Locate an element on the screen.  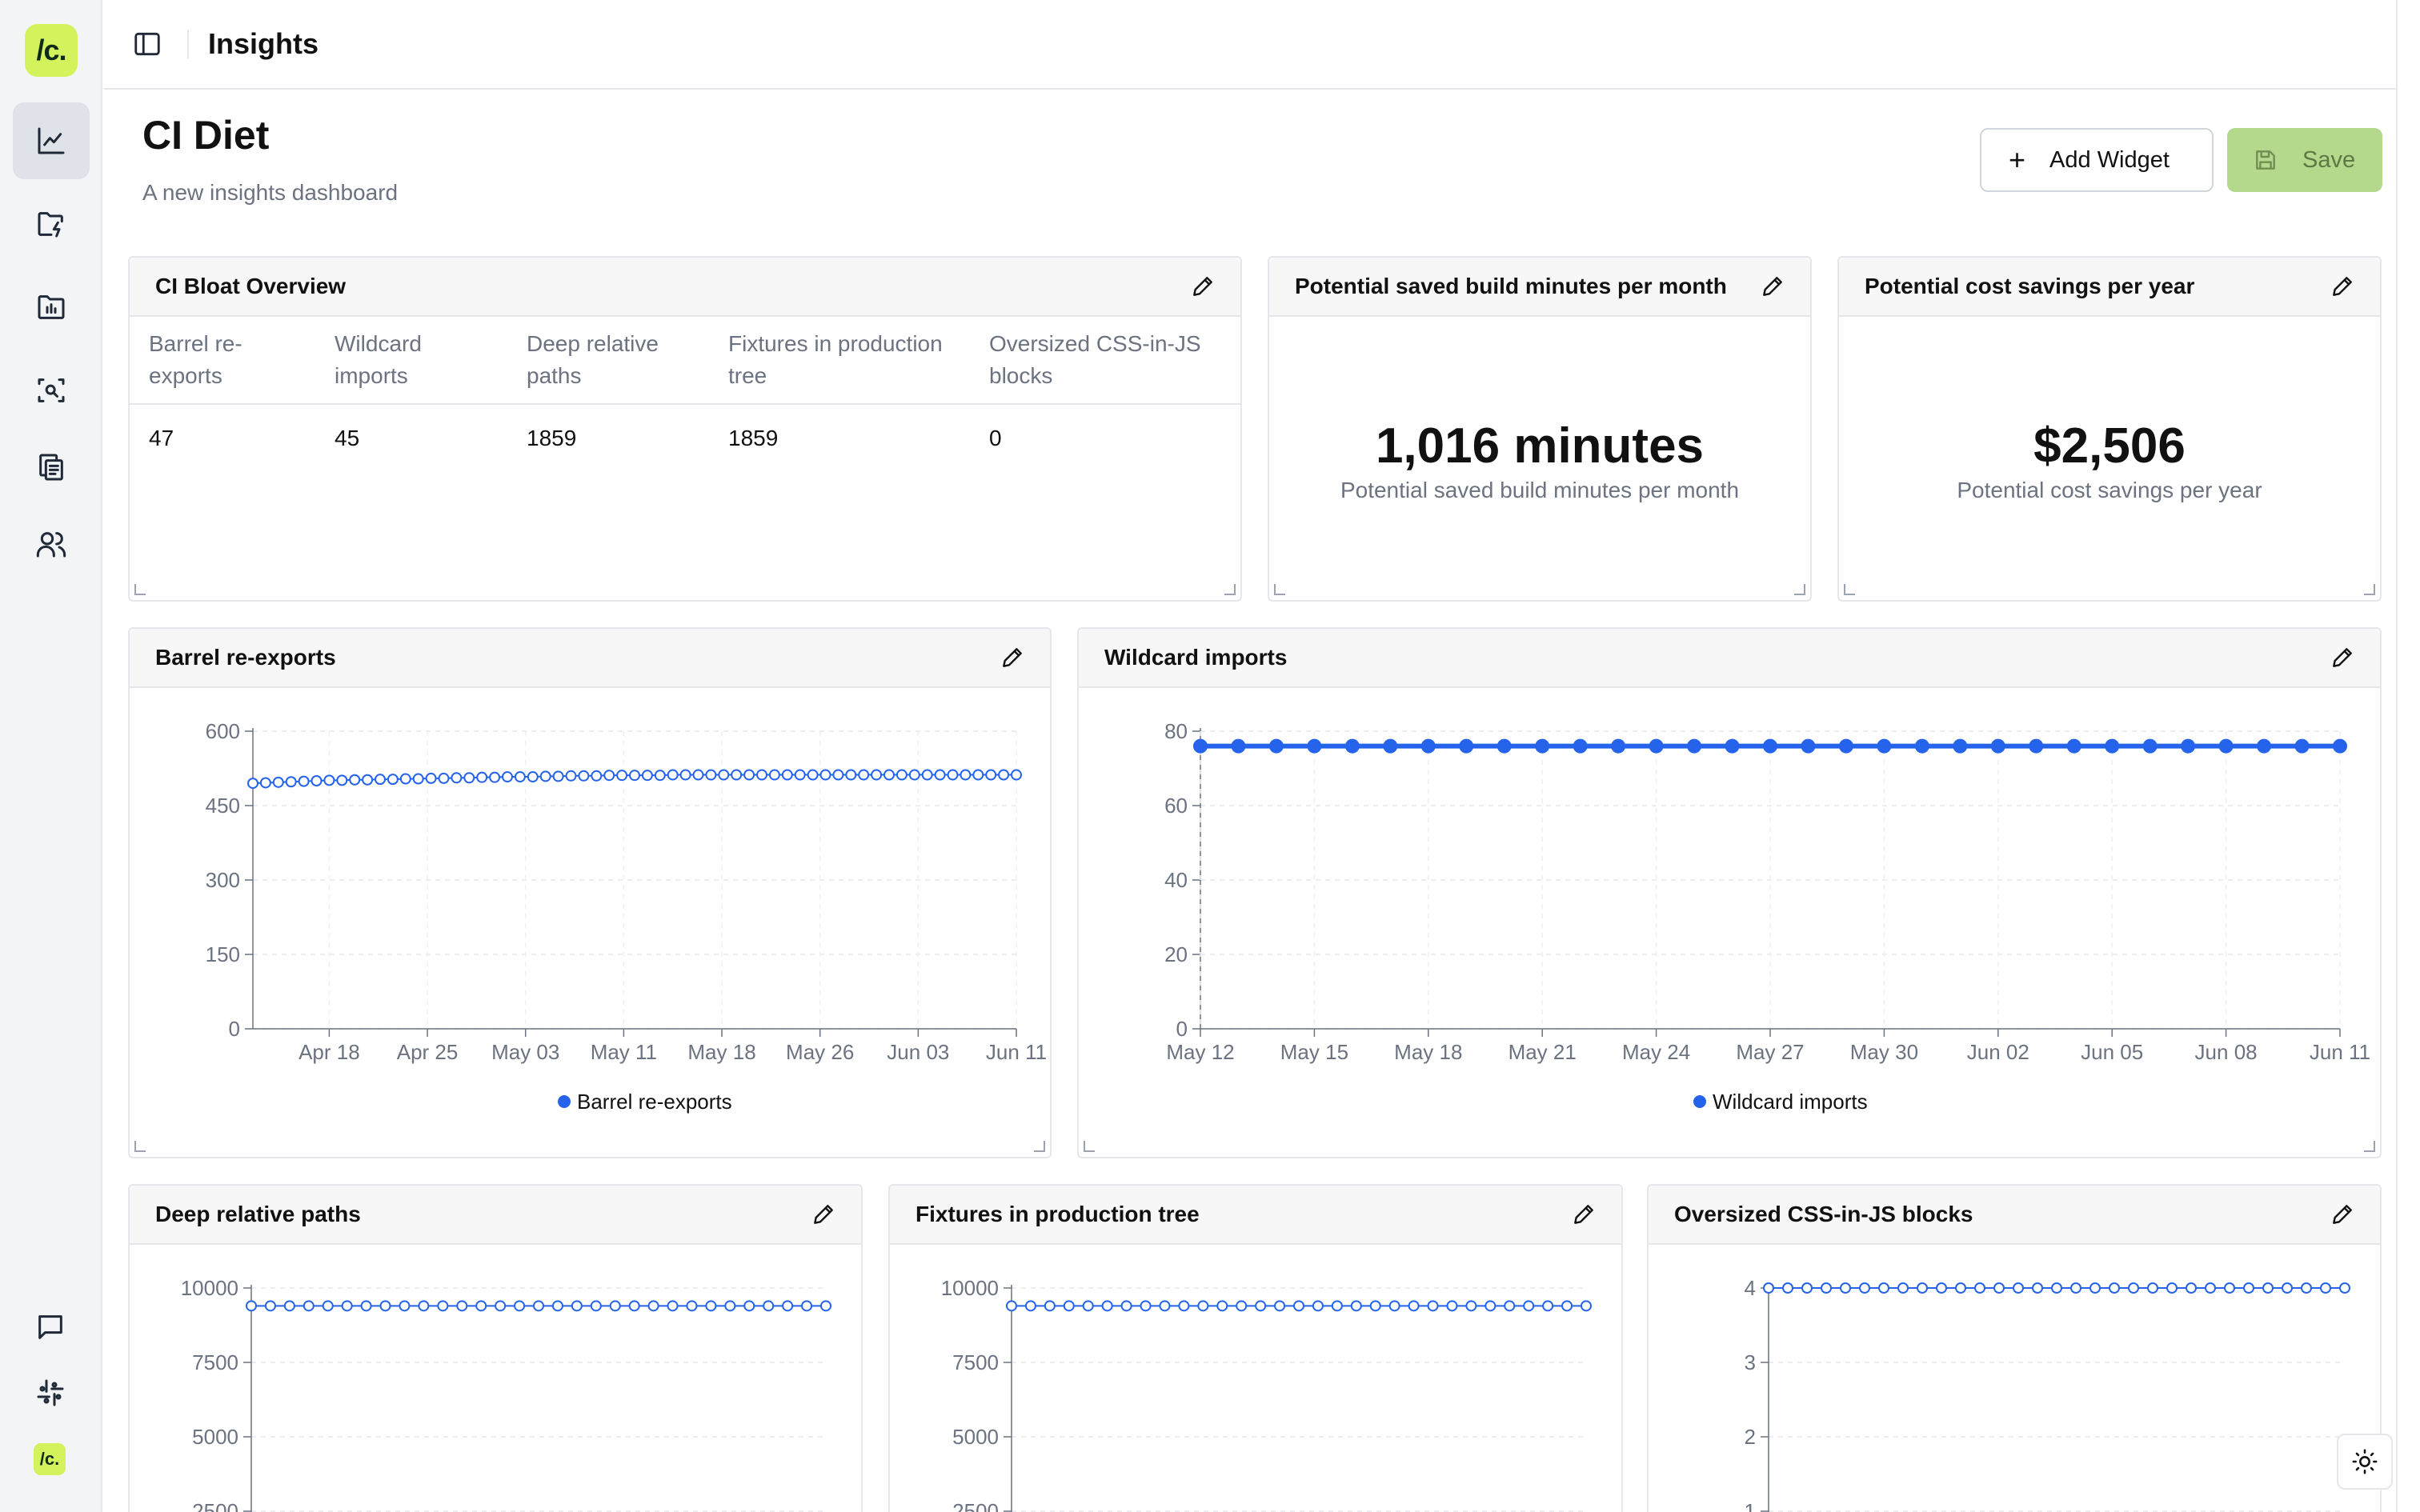
y-tick-label: 7500 is located at coordinates (975, 1362).